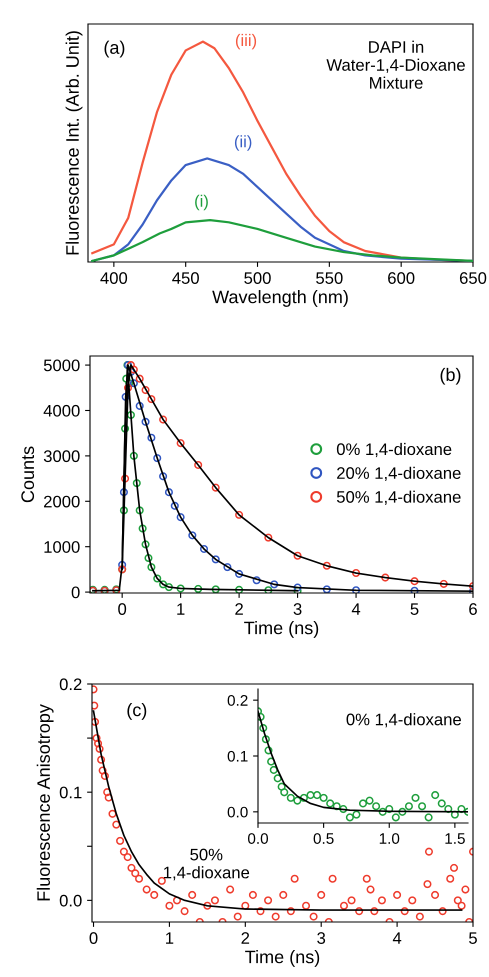  Describe the element at coordinates (329, 278) in the screenshot. I see `x-tick-label: 550` at that location.